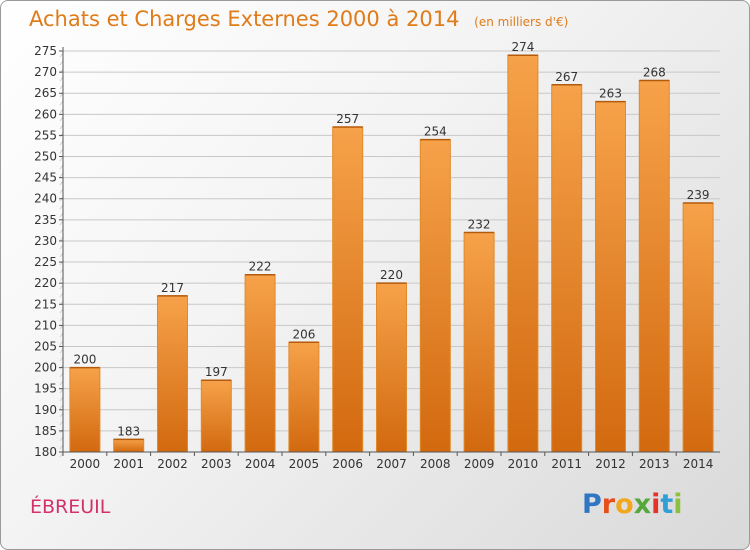 This screenshot has height=550, width=750. What do you see at coordinates (610, 464) in the screenshot?
I see `x-tick-label: 2012` at bounding box center [610, 464].